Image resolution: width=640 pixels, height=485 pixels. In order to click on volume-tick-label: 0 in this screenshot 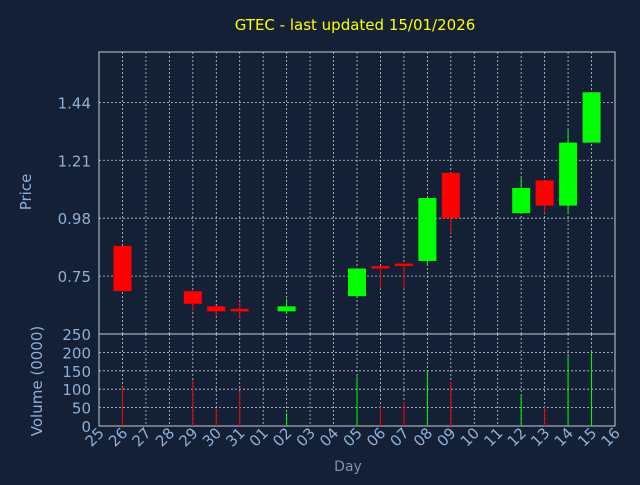, I will do `click(86, 427)`.